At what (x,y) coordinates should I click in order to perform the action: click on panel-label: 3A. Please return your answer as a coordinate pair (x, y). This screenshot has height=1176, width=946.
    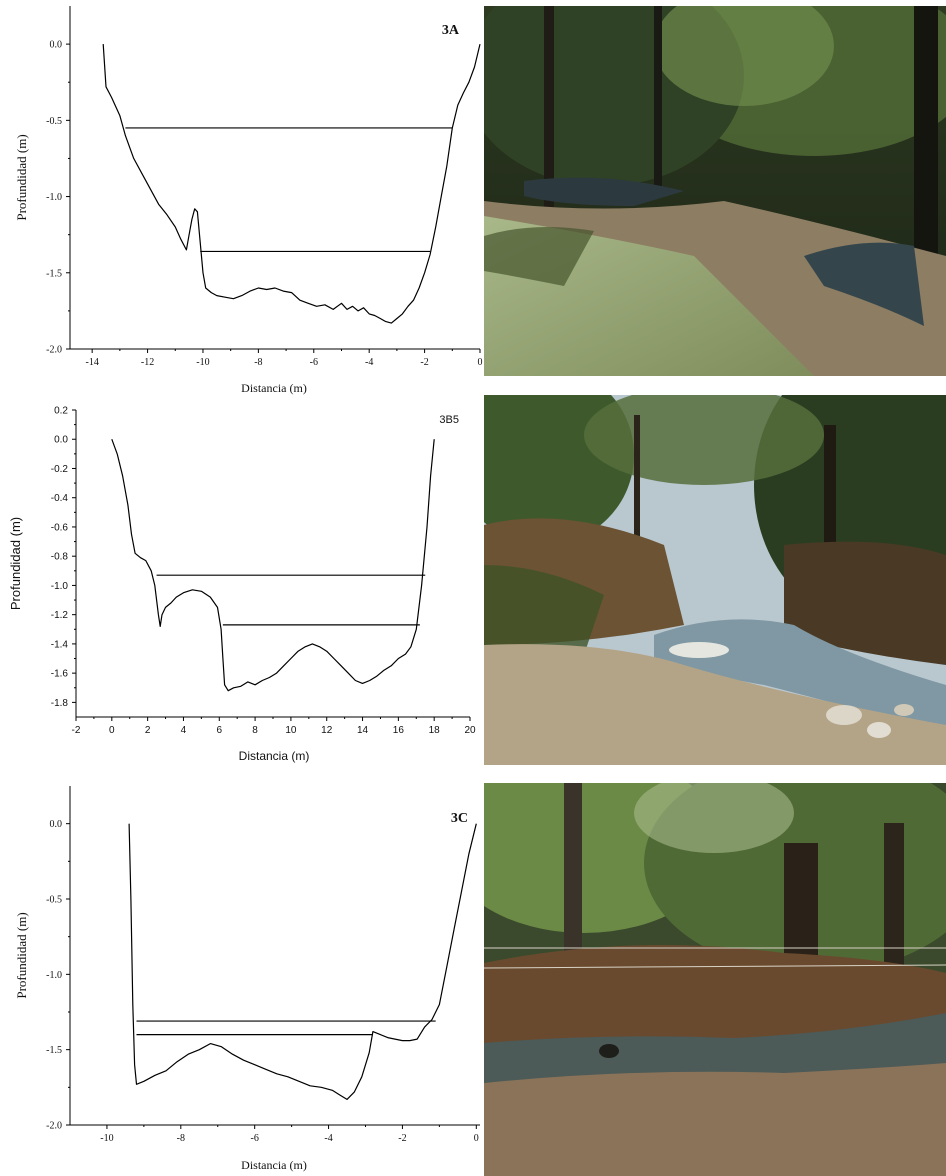
    Looking at the image, I should click on (451, 30).